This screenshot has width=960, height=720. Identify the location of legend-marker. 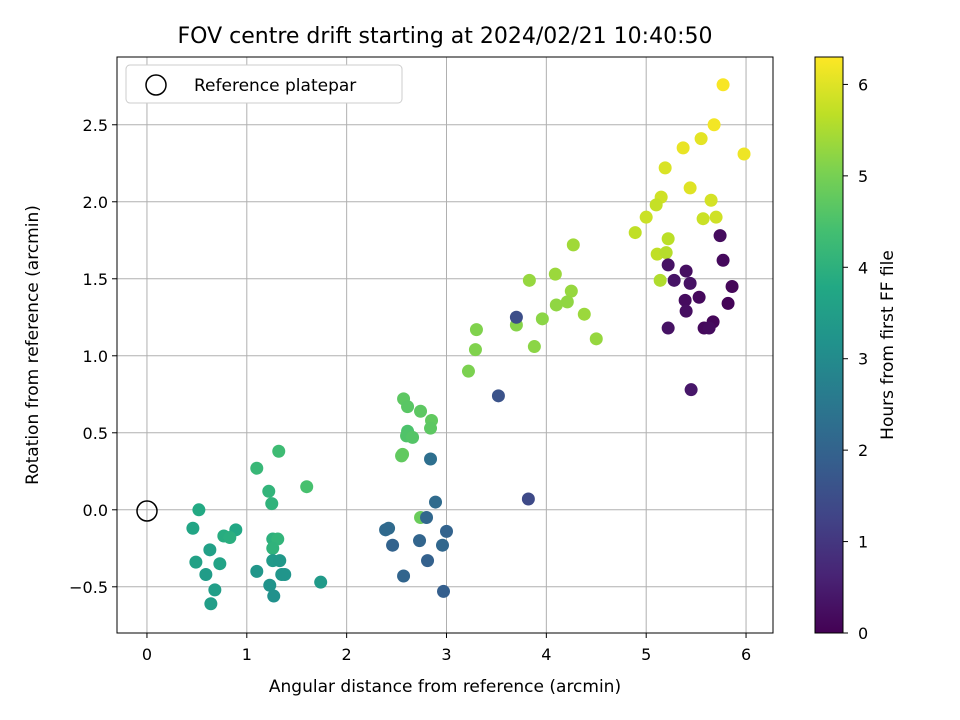
(156, 85).